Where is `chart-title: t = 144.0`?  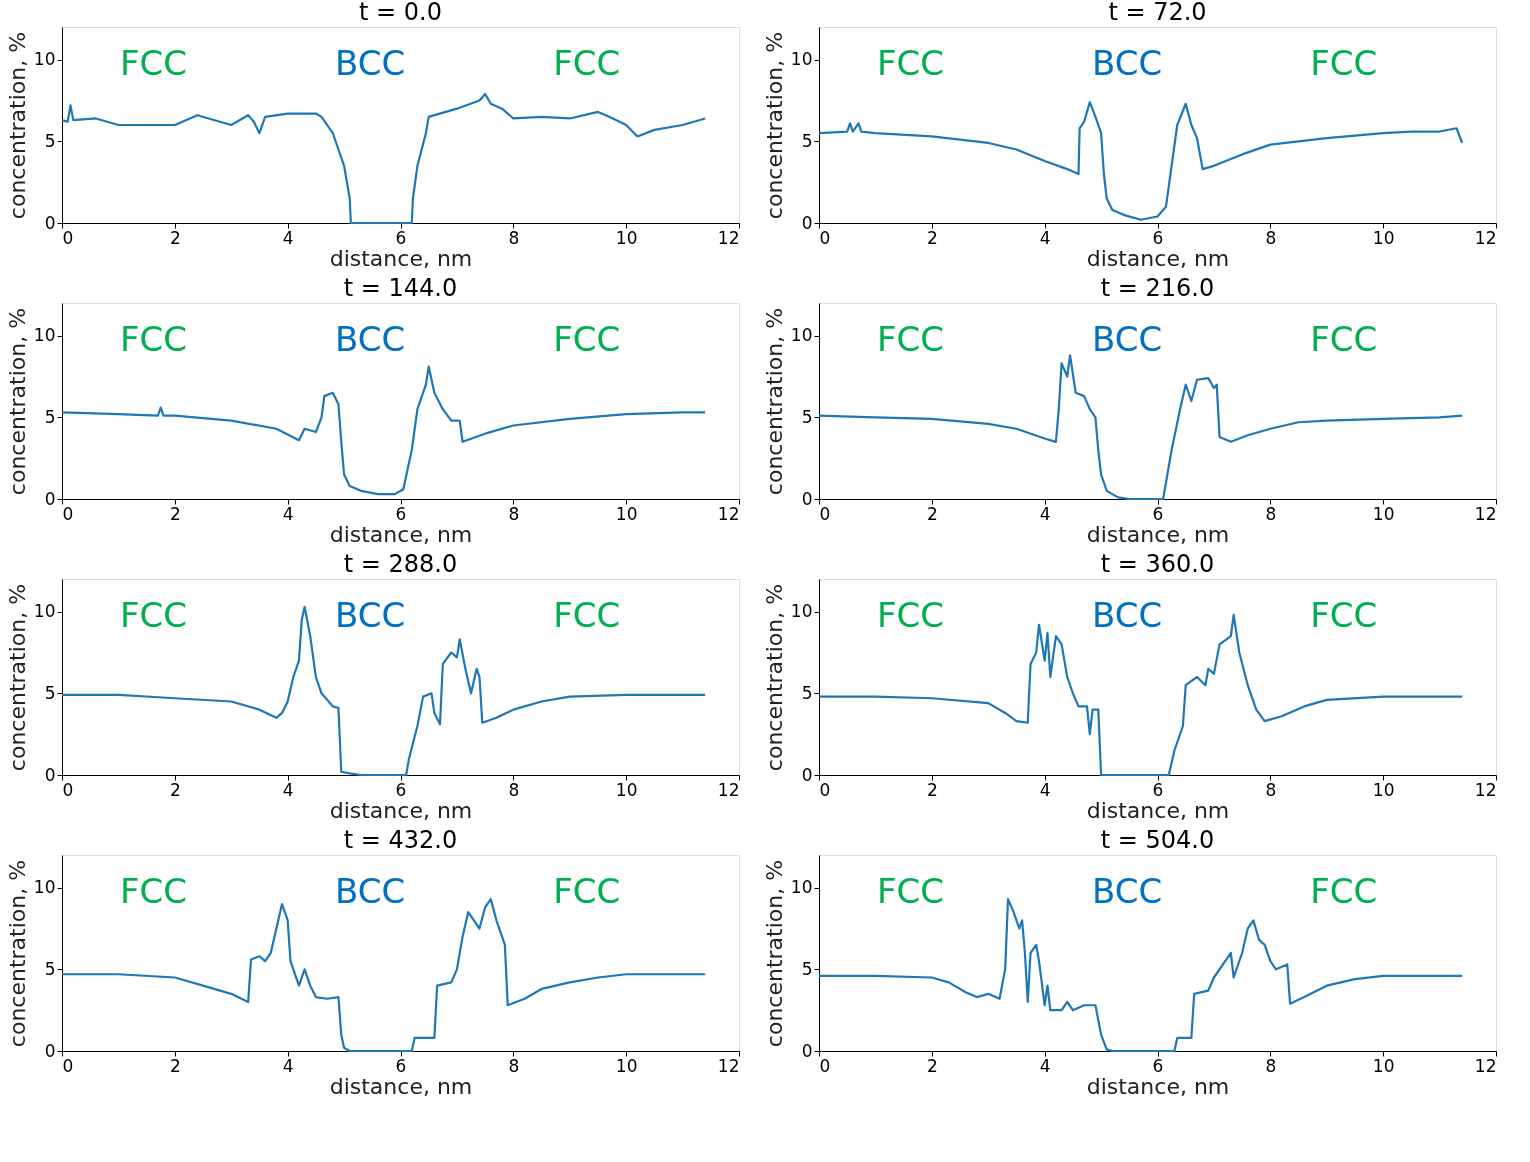
chart-title: t = 144.0 is located at coordinates (400, 288).